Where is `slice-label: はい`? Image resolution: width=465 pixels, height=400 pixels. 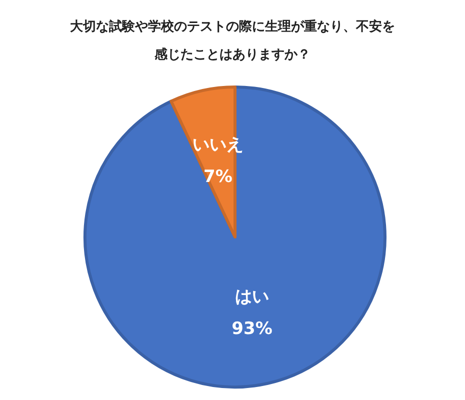
slice-label: はい is located at coordinates (252, 297).